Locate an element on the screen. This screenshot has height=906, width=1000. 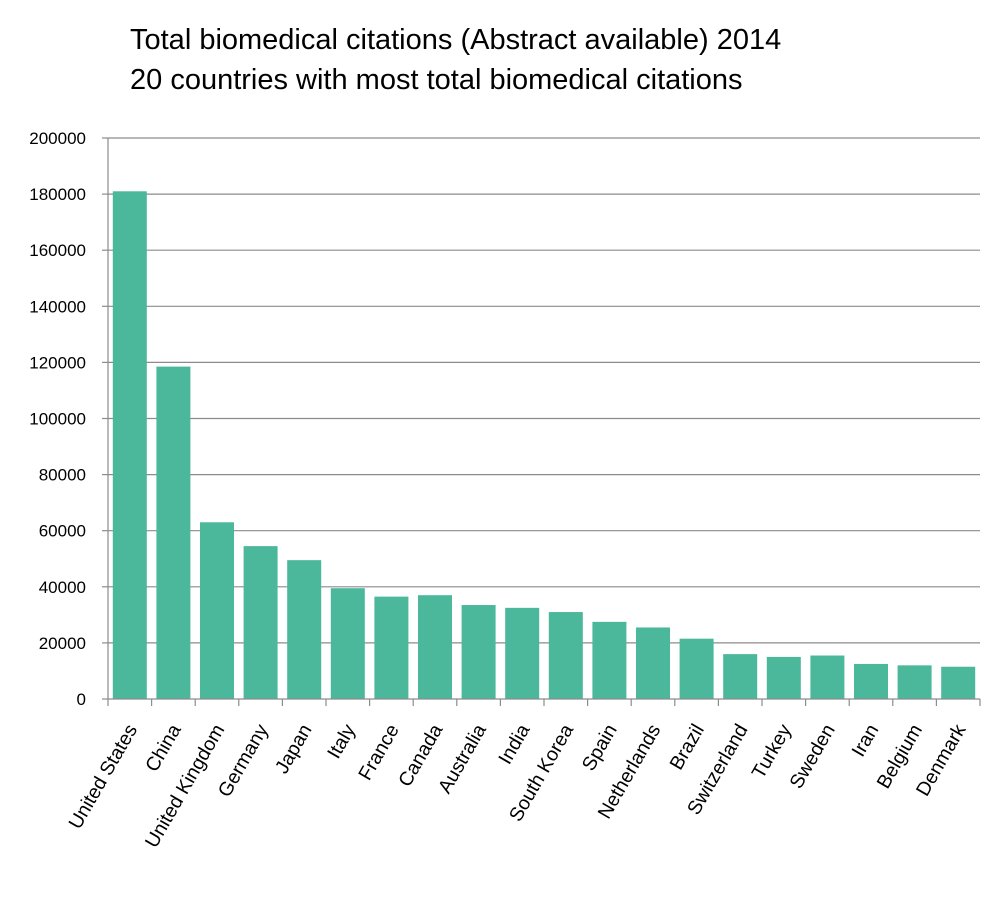
y-tick-label: 180000 is located at coordinates (57, 194).